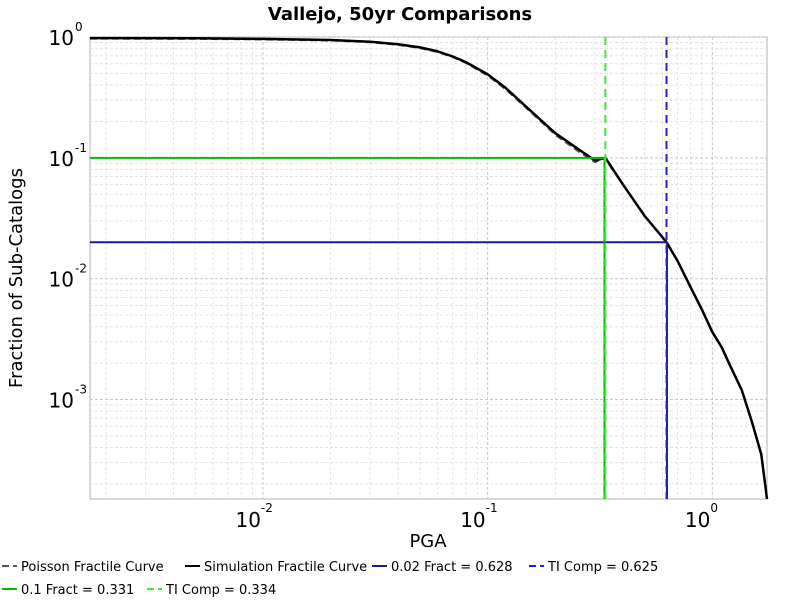 The width and height of the screenshot is (800, 600). Describe the element at coordinates (452, 567) in the screenshot. I see `legend-label: 0.02 Fract = 0.628` at that location.